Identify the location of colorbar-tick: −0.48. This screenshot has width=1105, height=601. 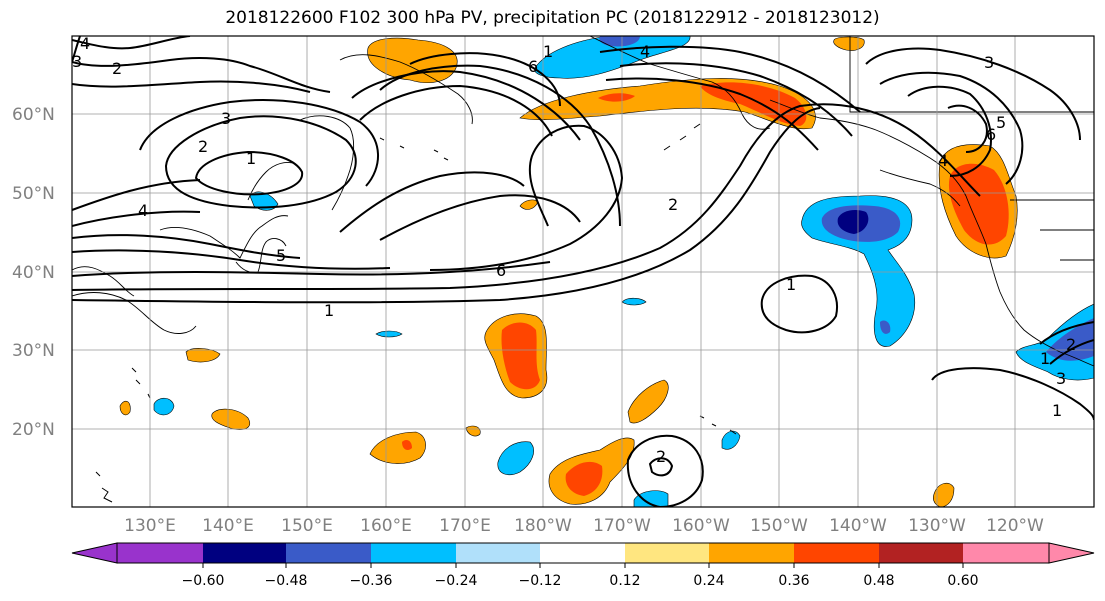
(286, 581).